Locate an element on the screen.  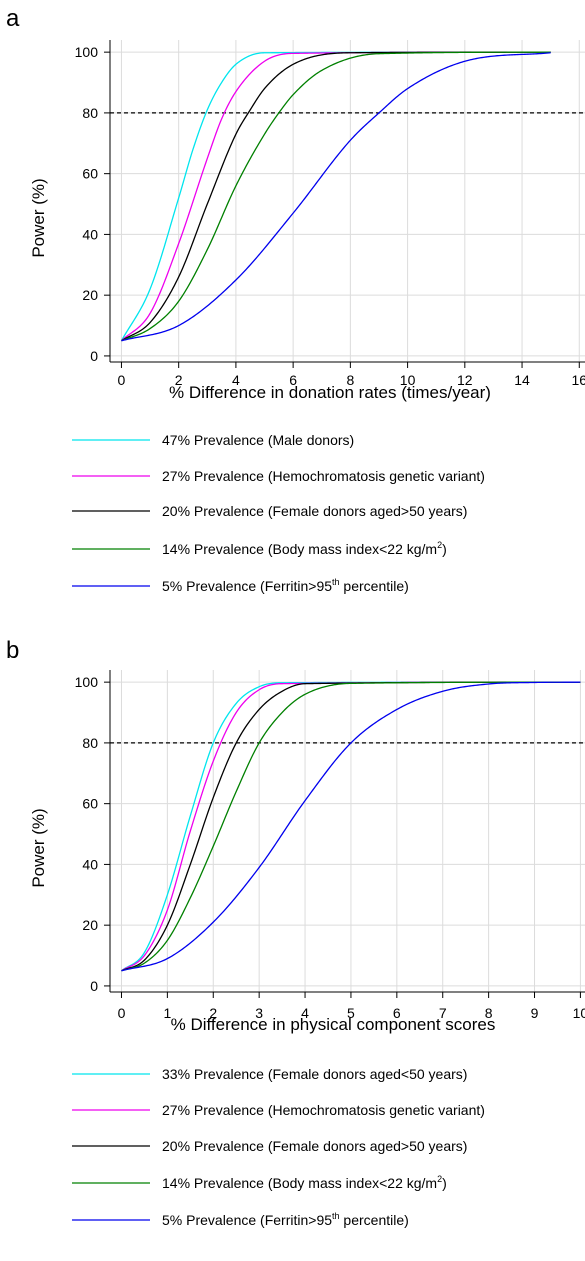
panel-a-letter: a is located at coordinates (13, 18).